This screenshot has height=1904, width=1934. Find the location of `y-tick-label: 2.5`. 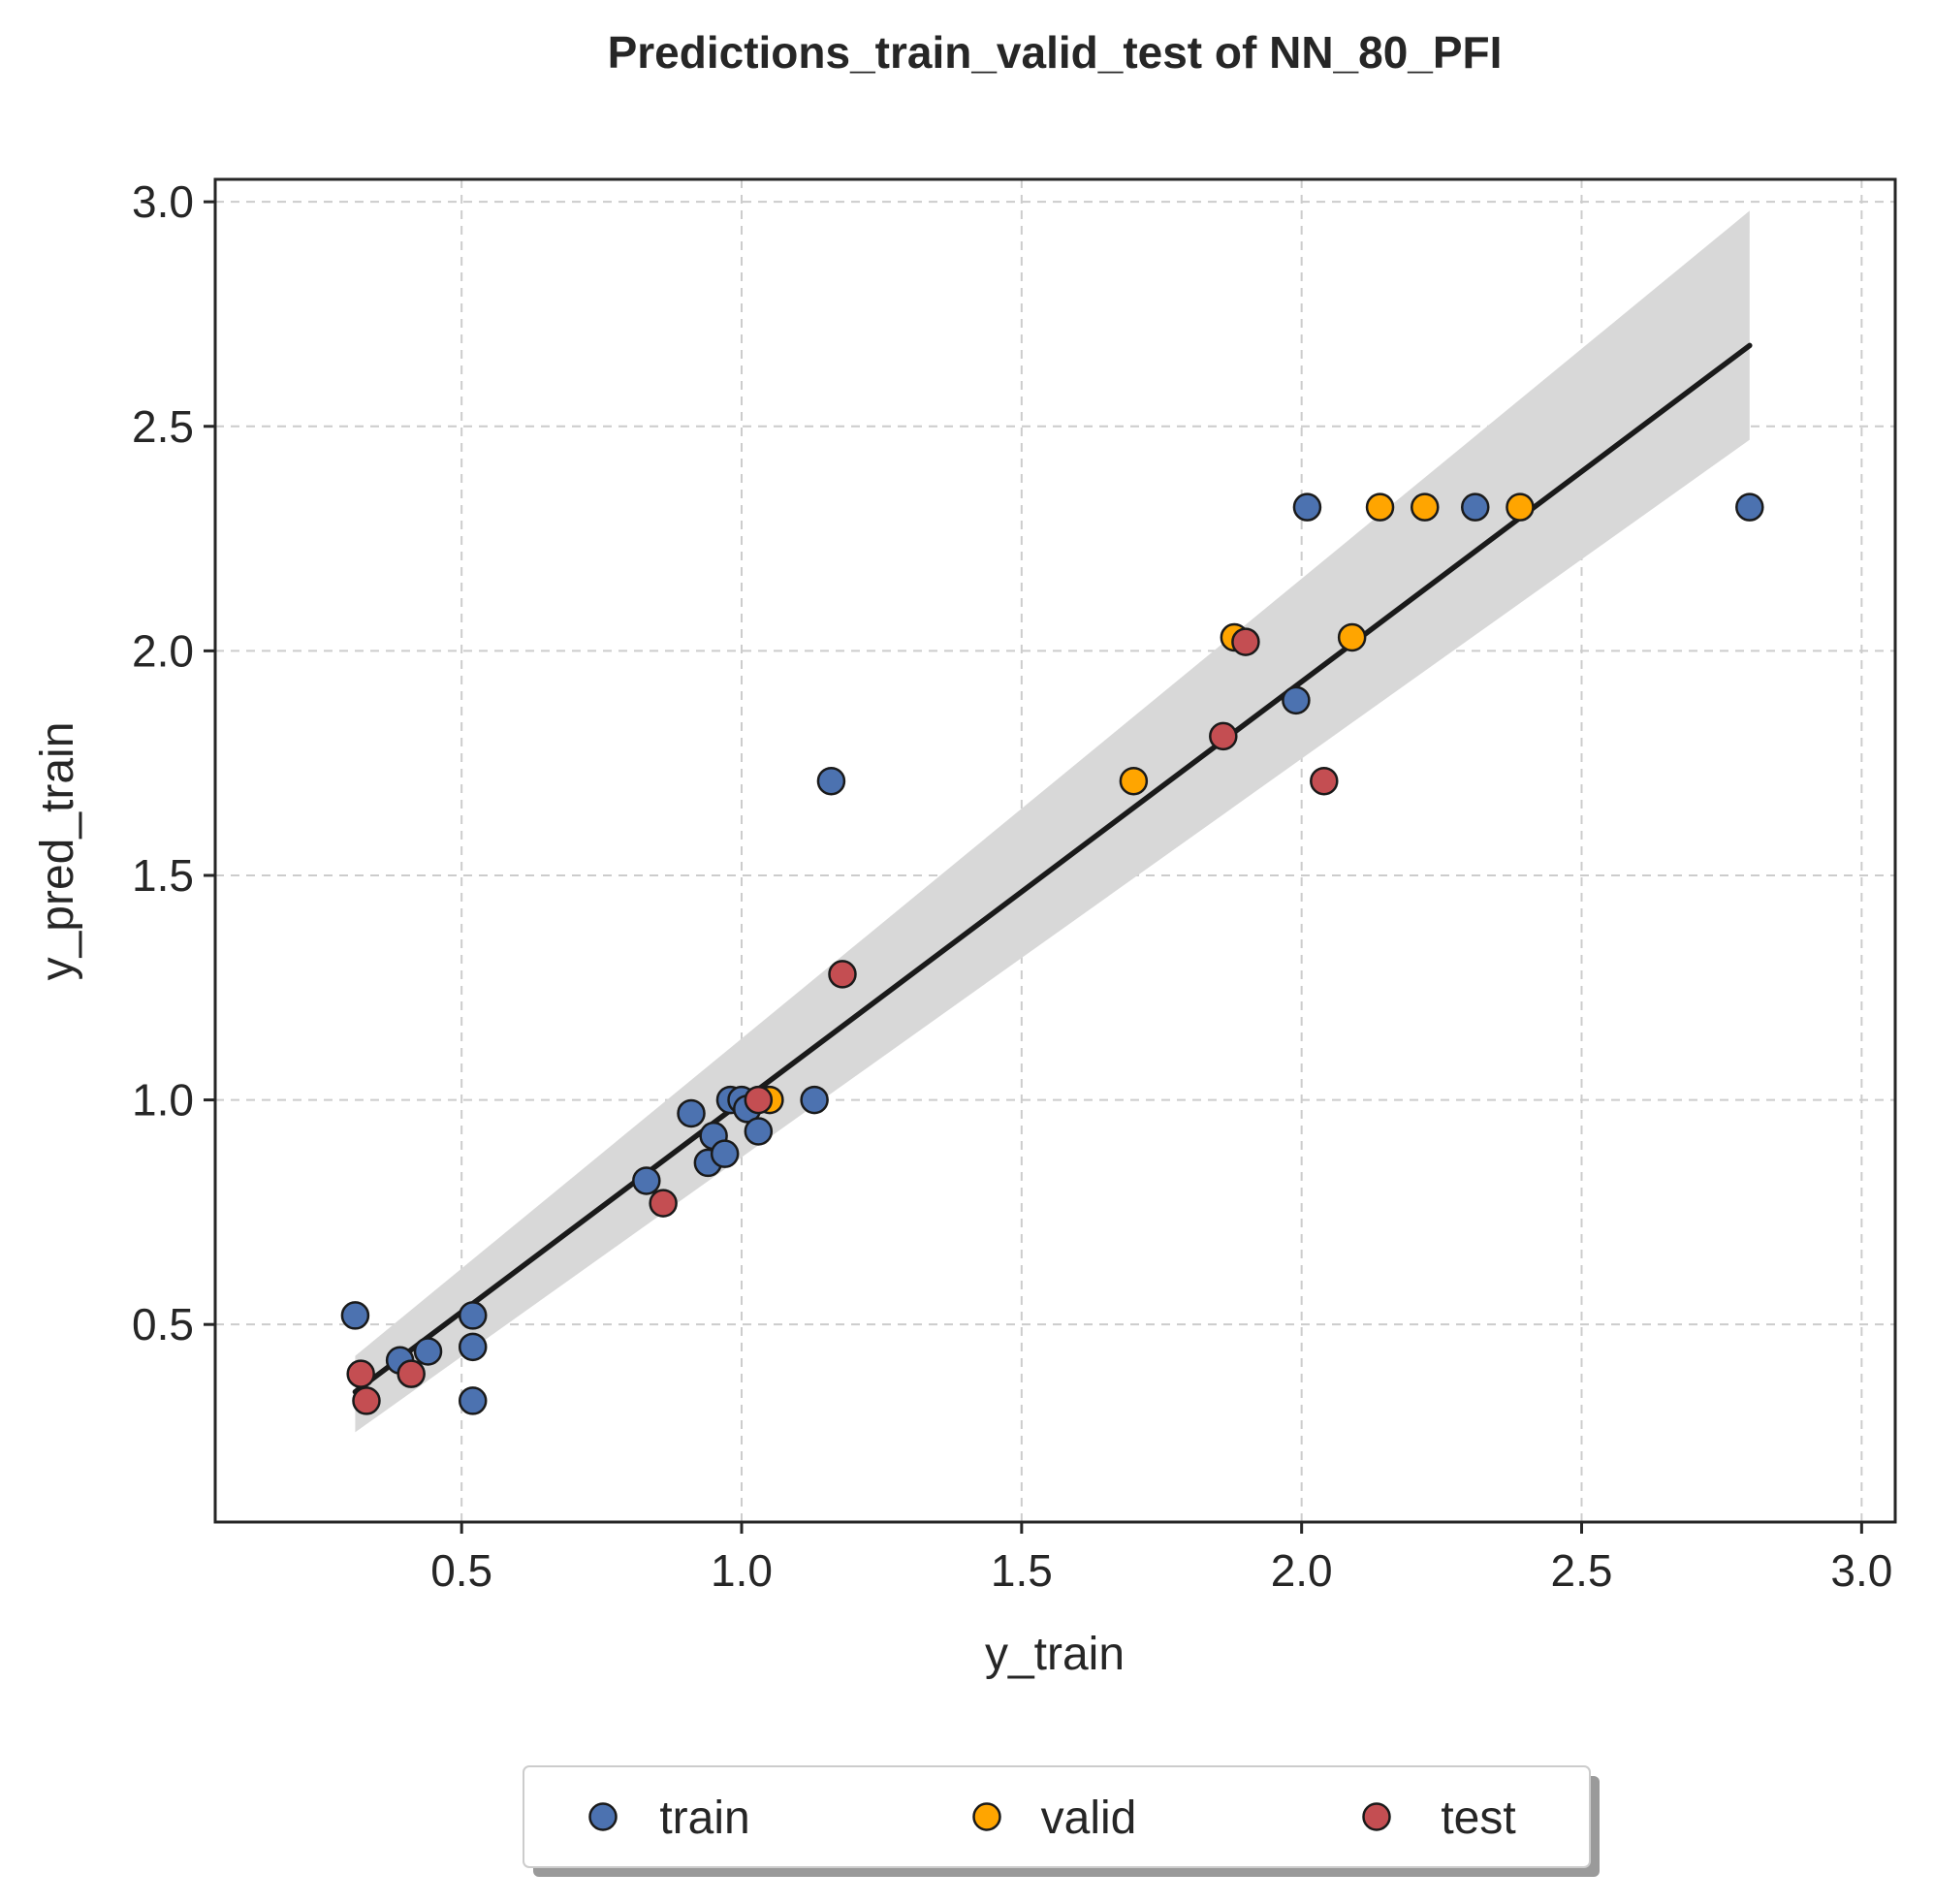

y-tick-label: 2.5 is located at coordinates (163, 426).